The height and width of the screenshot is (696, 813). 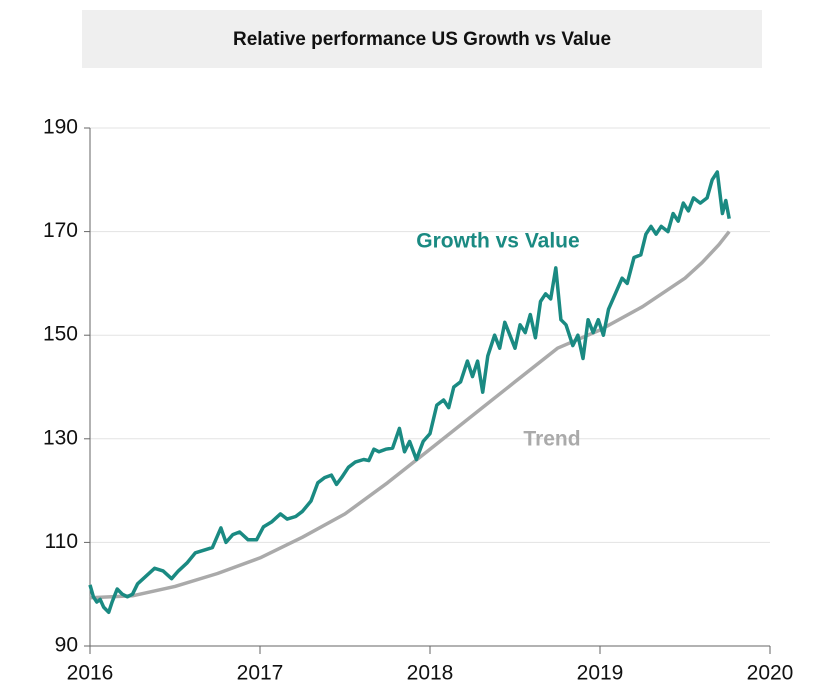 What do you see at coordinates (551, 439) in the screenshot?
I see `annotation: Trend` at bounding box center [551, 439].